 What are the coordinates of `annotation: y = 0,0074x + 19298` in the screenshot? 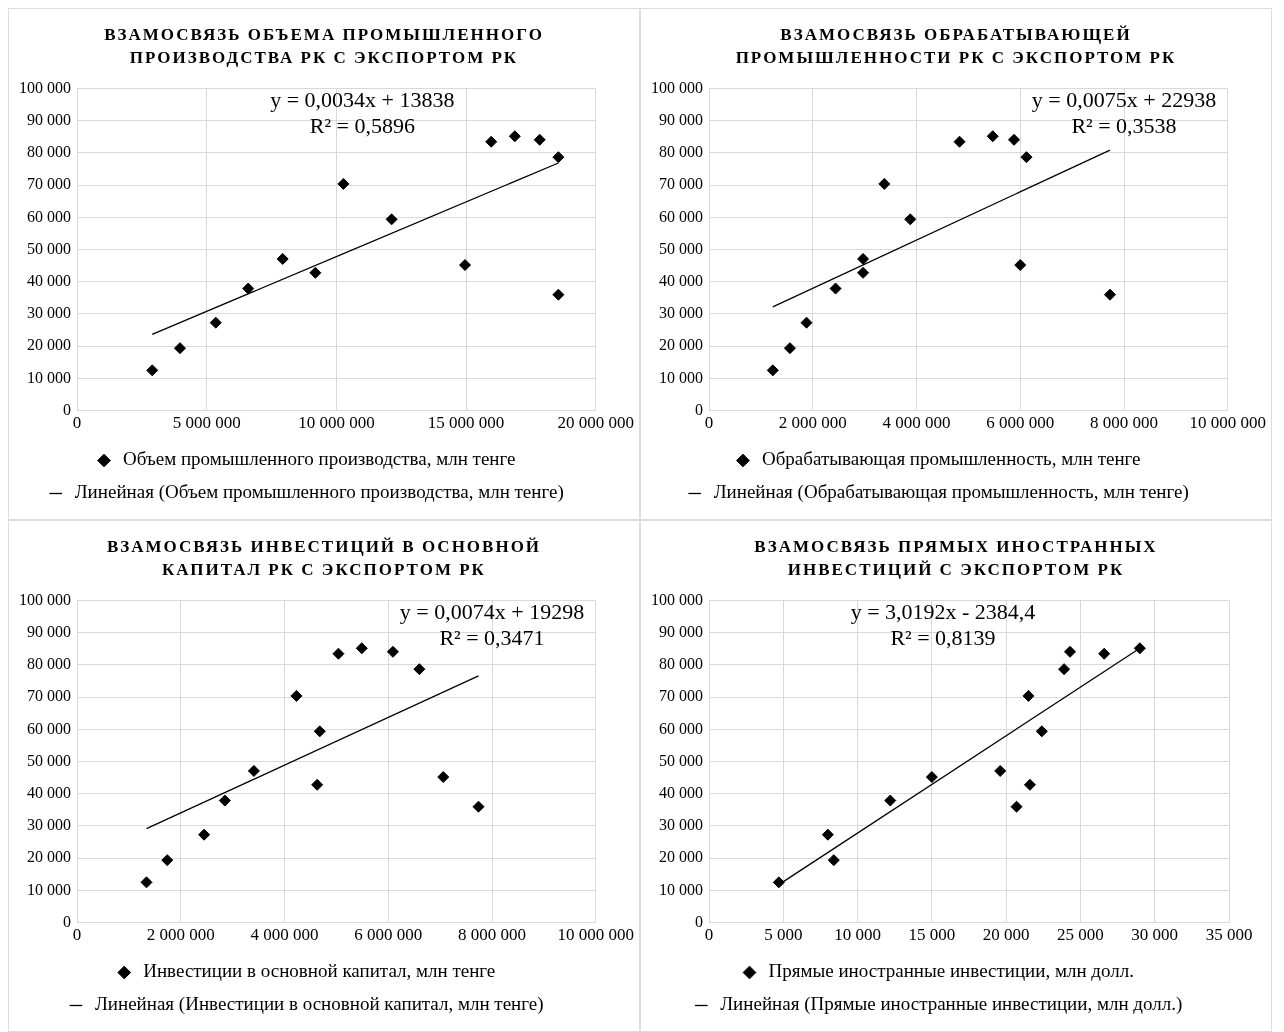 It's located at (492, 612).